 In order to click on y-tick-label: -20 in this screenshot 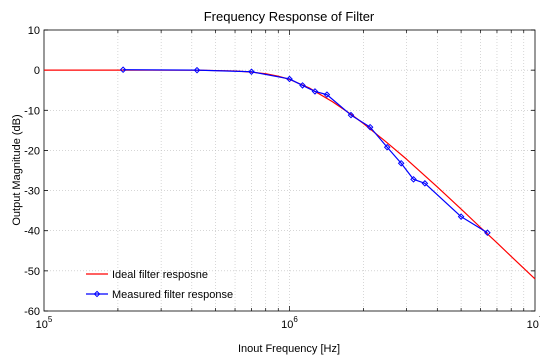, I will do `click(32, 151)`.